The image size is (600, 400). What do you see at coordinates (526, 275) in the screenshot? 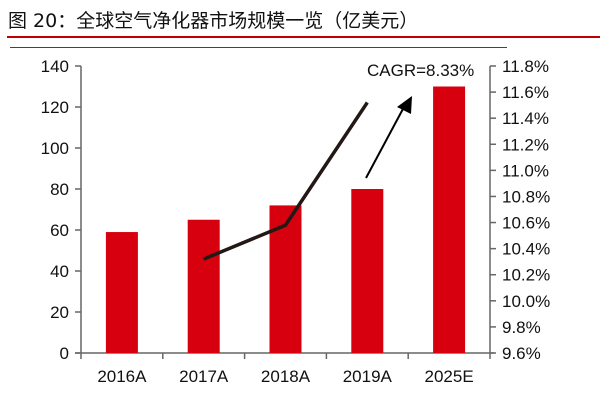
I see `right-tick-label: 10.2%` at bounding box center [526, 275].